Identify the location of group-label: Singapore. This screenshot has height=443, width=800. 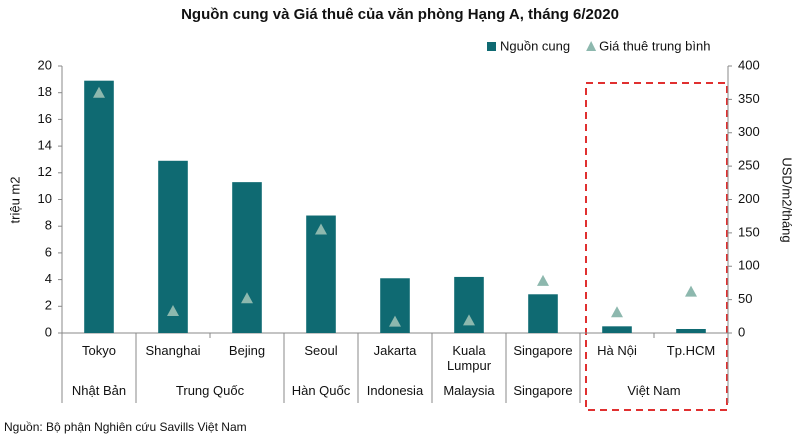
(543, 390).